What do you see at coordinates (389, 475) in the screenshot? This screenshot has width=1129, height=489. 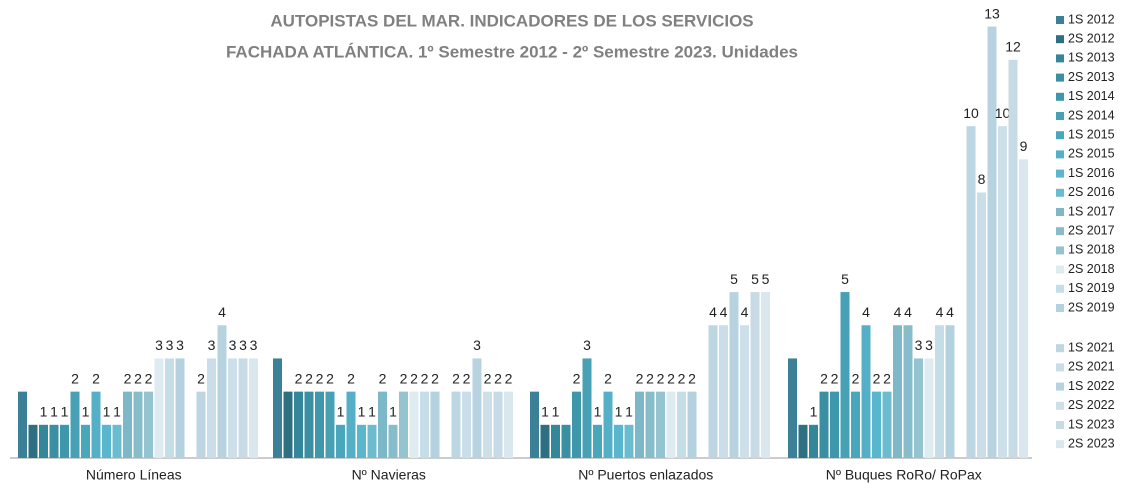 I see `x-tick-label: Nº Navieras` at bounding box center [389, 475].